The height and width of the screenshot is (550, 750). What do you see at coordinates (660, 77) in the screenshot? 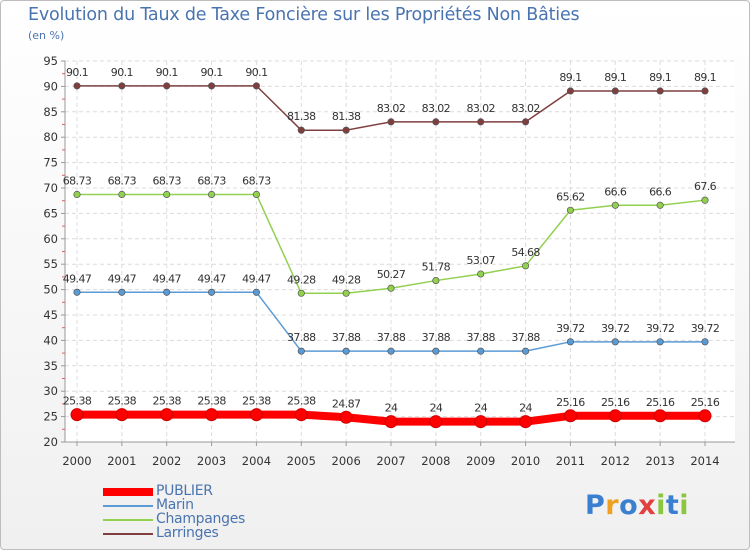
I see `data-label-larringes-2013: 89.1` at bounding box center [660, 77].